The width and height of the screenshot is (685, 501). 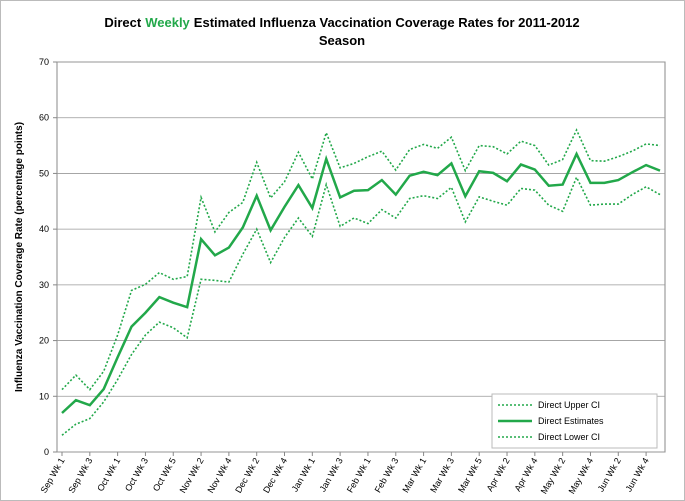 What do you see at coordinates (44, 62) in the screenshot?
I see `y-tick-label: 70` at bounding box center [44, 62].